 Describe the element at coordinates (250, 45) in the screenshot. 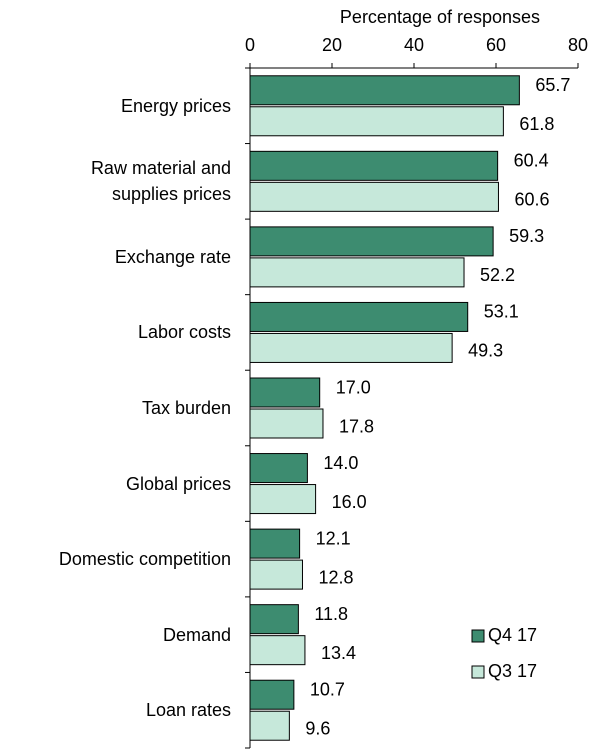

I see `x-tick-label: 0` at that location.